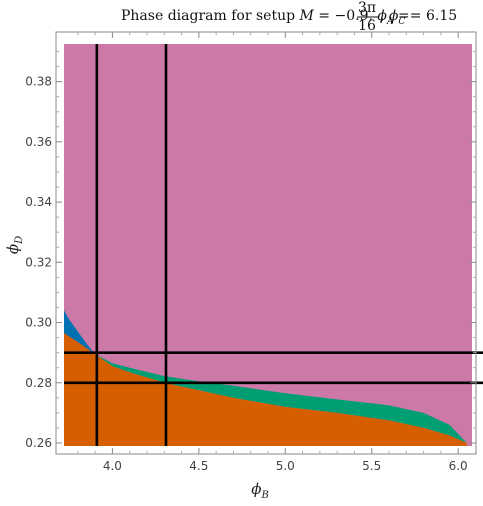  What do you see at coordinates (38, 262) in the screenshot?
I see `y-tick-label: 0.32` at bounding box center [38, 262].